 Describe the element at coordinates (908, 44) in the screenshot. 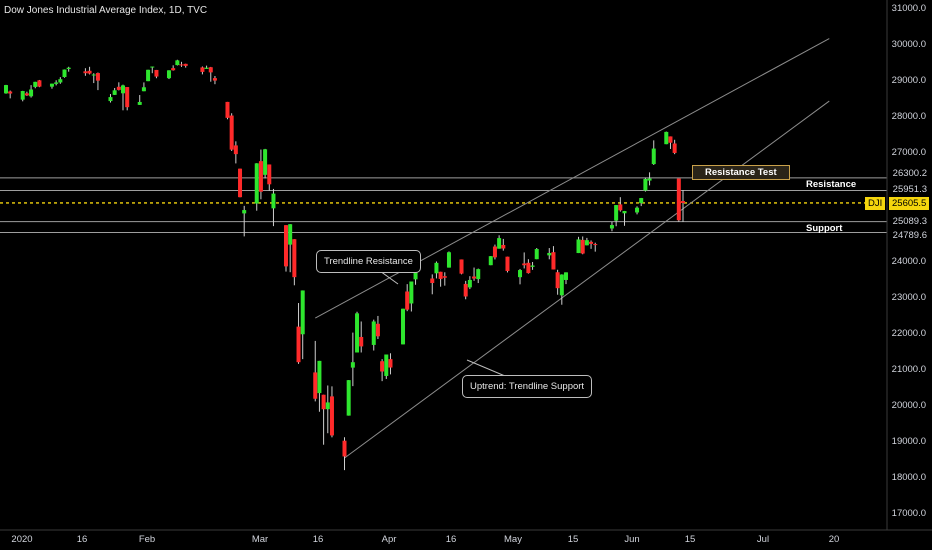

I see `y-tick: 30000.0` at that location.